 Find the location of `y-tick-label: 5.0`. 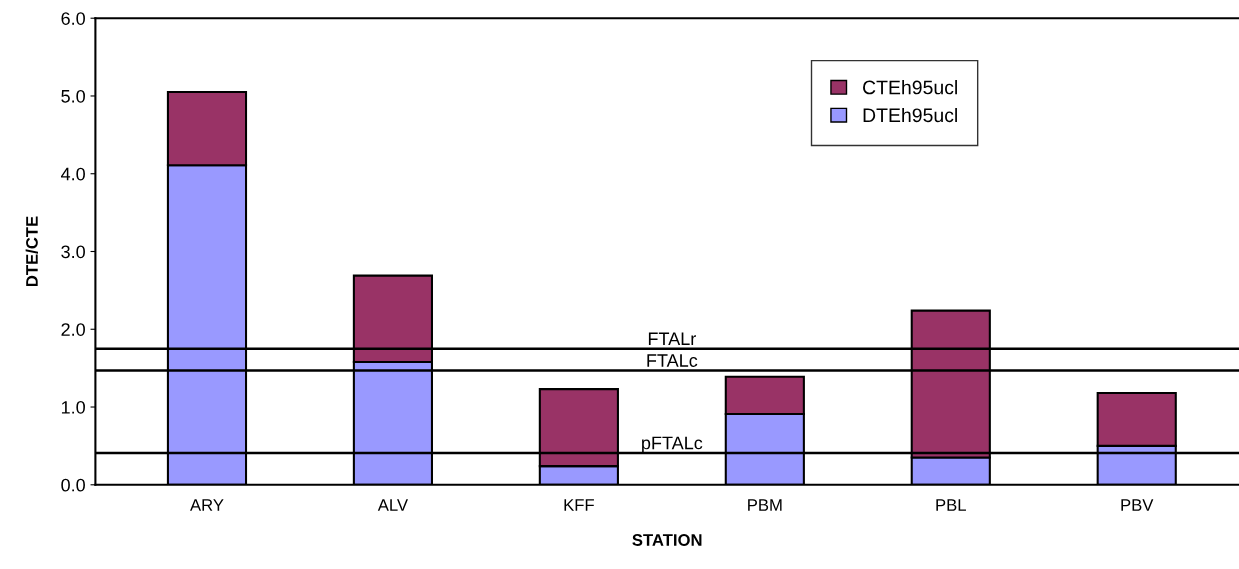

y-tick-label: 5.0 is located at coordinates (73, 96).